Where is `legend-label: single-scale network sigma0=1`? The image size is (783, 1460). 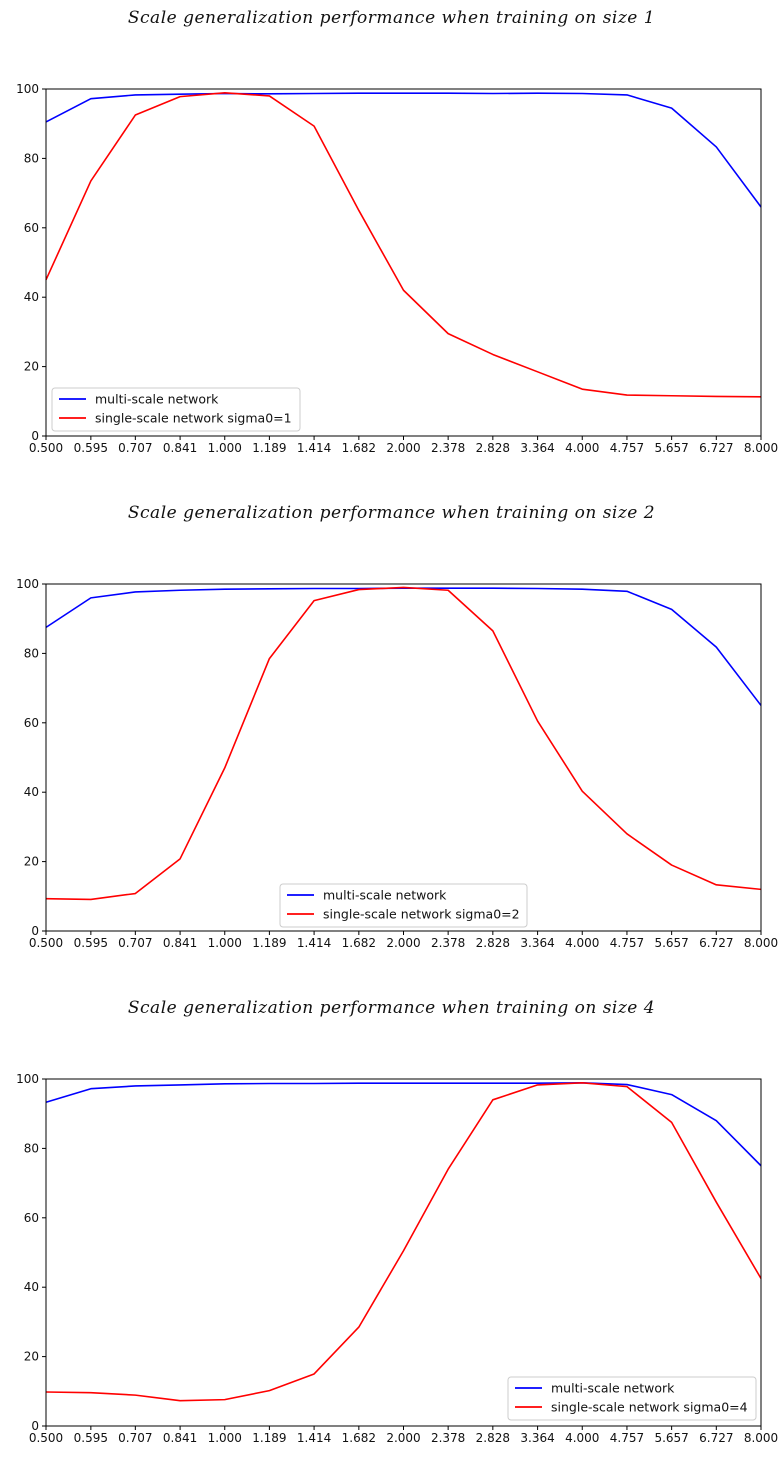 legend-label: single-scale network sigma0=1 is located at coordinates (193, 418).